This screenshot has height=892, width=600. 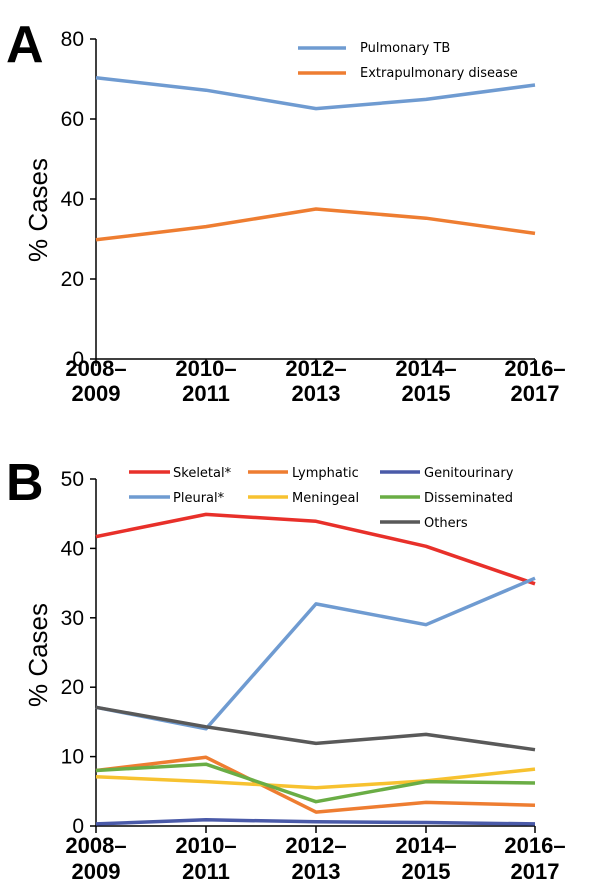 I want to click on legend-label-pleural: Pleural*, so click(x=199, y=498).